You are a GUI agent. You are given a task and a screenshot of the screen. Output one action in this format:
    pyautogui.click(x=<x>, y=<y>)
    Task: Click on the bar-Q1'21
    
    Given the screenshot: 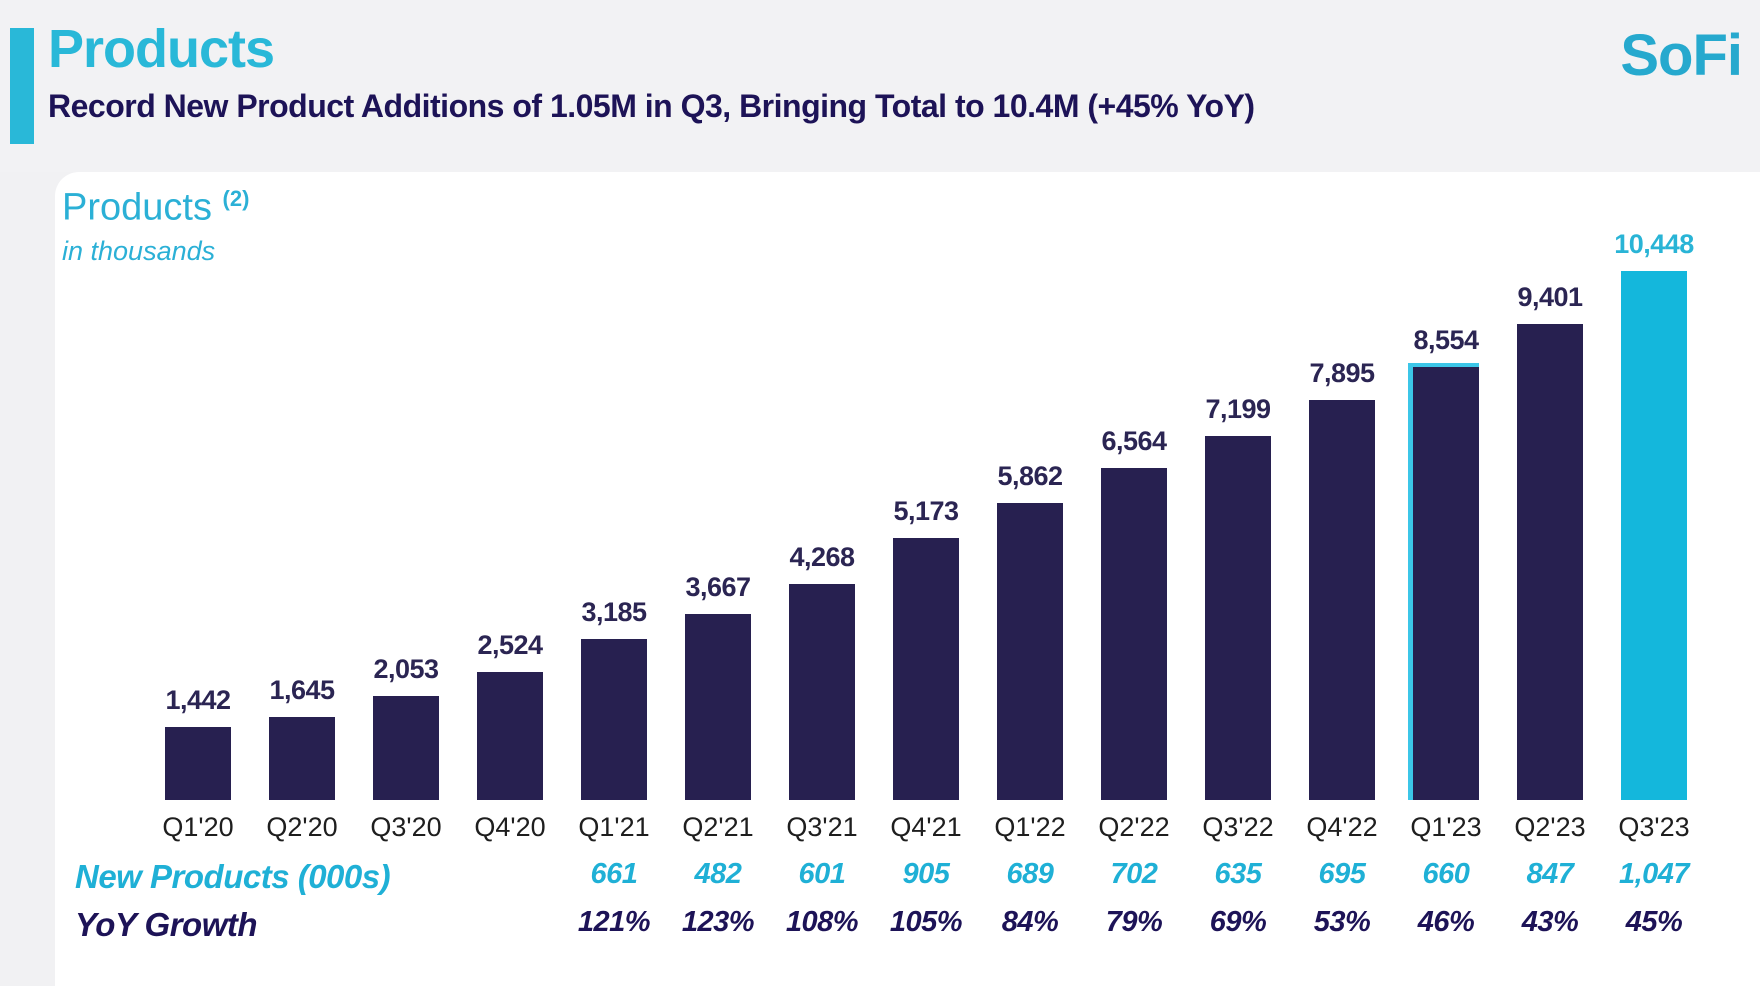 What is the action you would take?
    pyautogui.click(x=614, y=719)
    